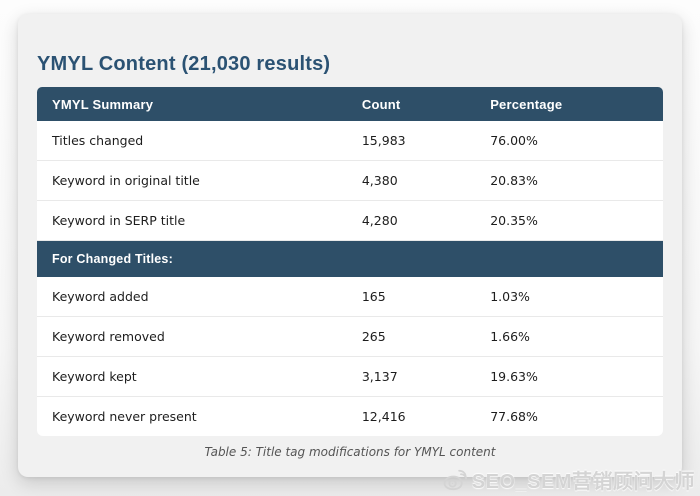  Describe the element at coordinates (411, 416) in the screenshot. I see `row-count: 12,416` at that location.